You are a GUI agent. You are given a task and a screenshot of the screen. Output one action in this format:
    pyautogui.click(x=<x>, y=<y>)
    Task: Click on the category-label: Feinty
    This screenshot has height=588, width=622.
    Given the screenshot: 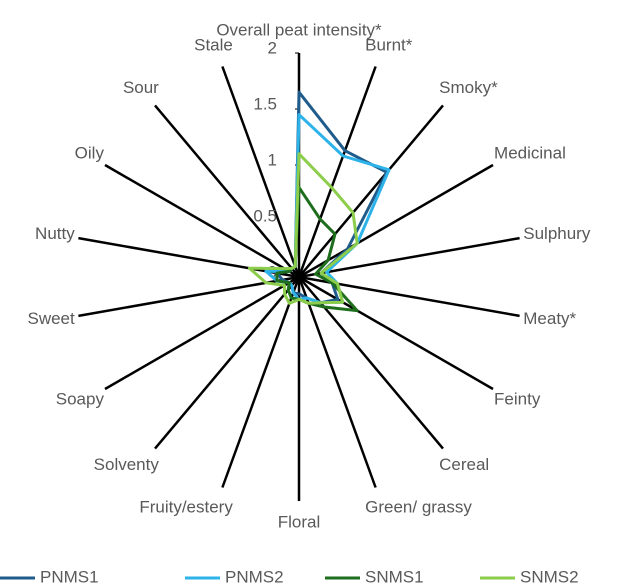 What is the action you would take?
    pyautogui.click(x=517, y=398)
    